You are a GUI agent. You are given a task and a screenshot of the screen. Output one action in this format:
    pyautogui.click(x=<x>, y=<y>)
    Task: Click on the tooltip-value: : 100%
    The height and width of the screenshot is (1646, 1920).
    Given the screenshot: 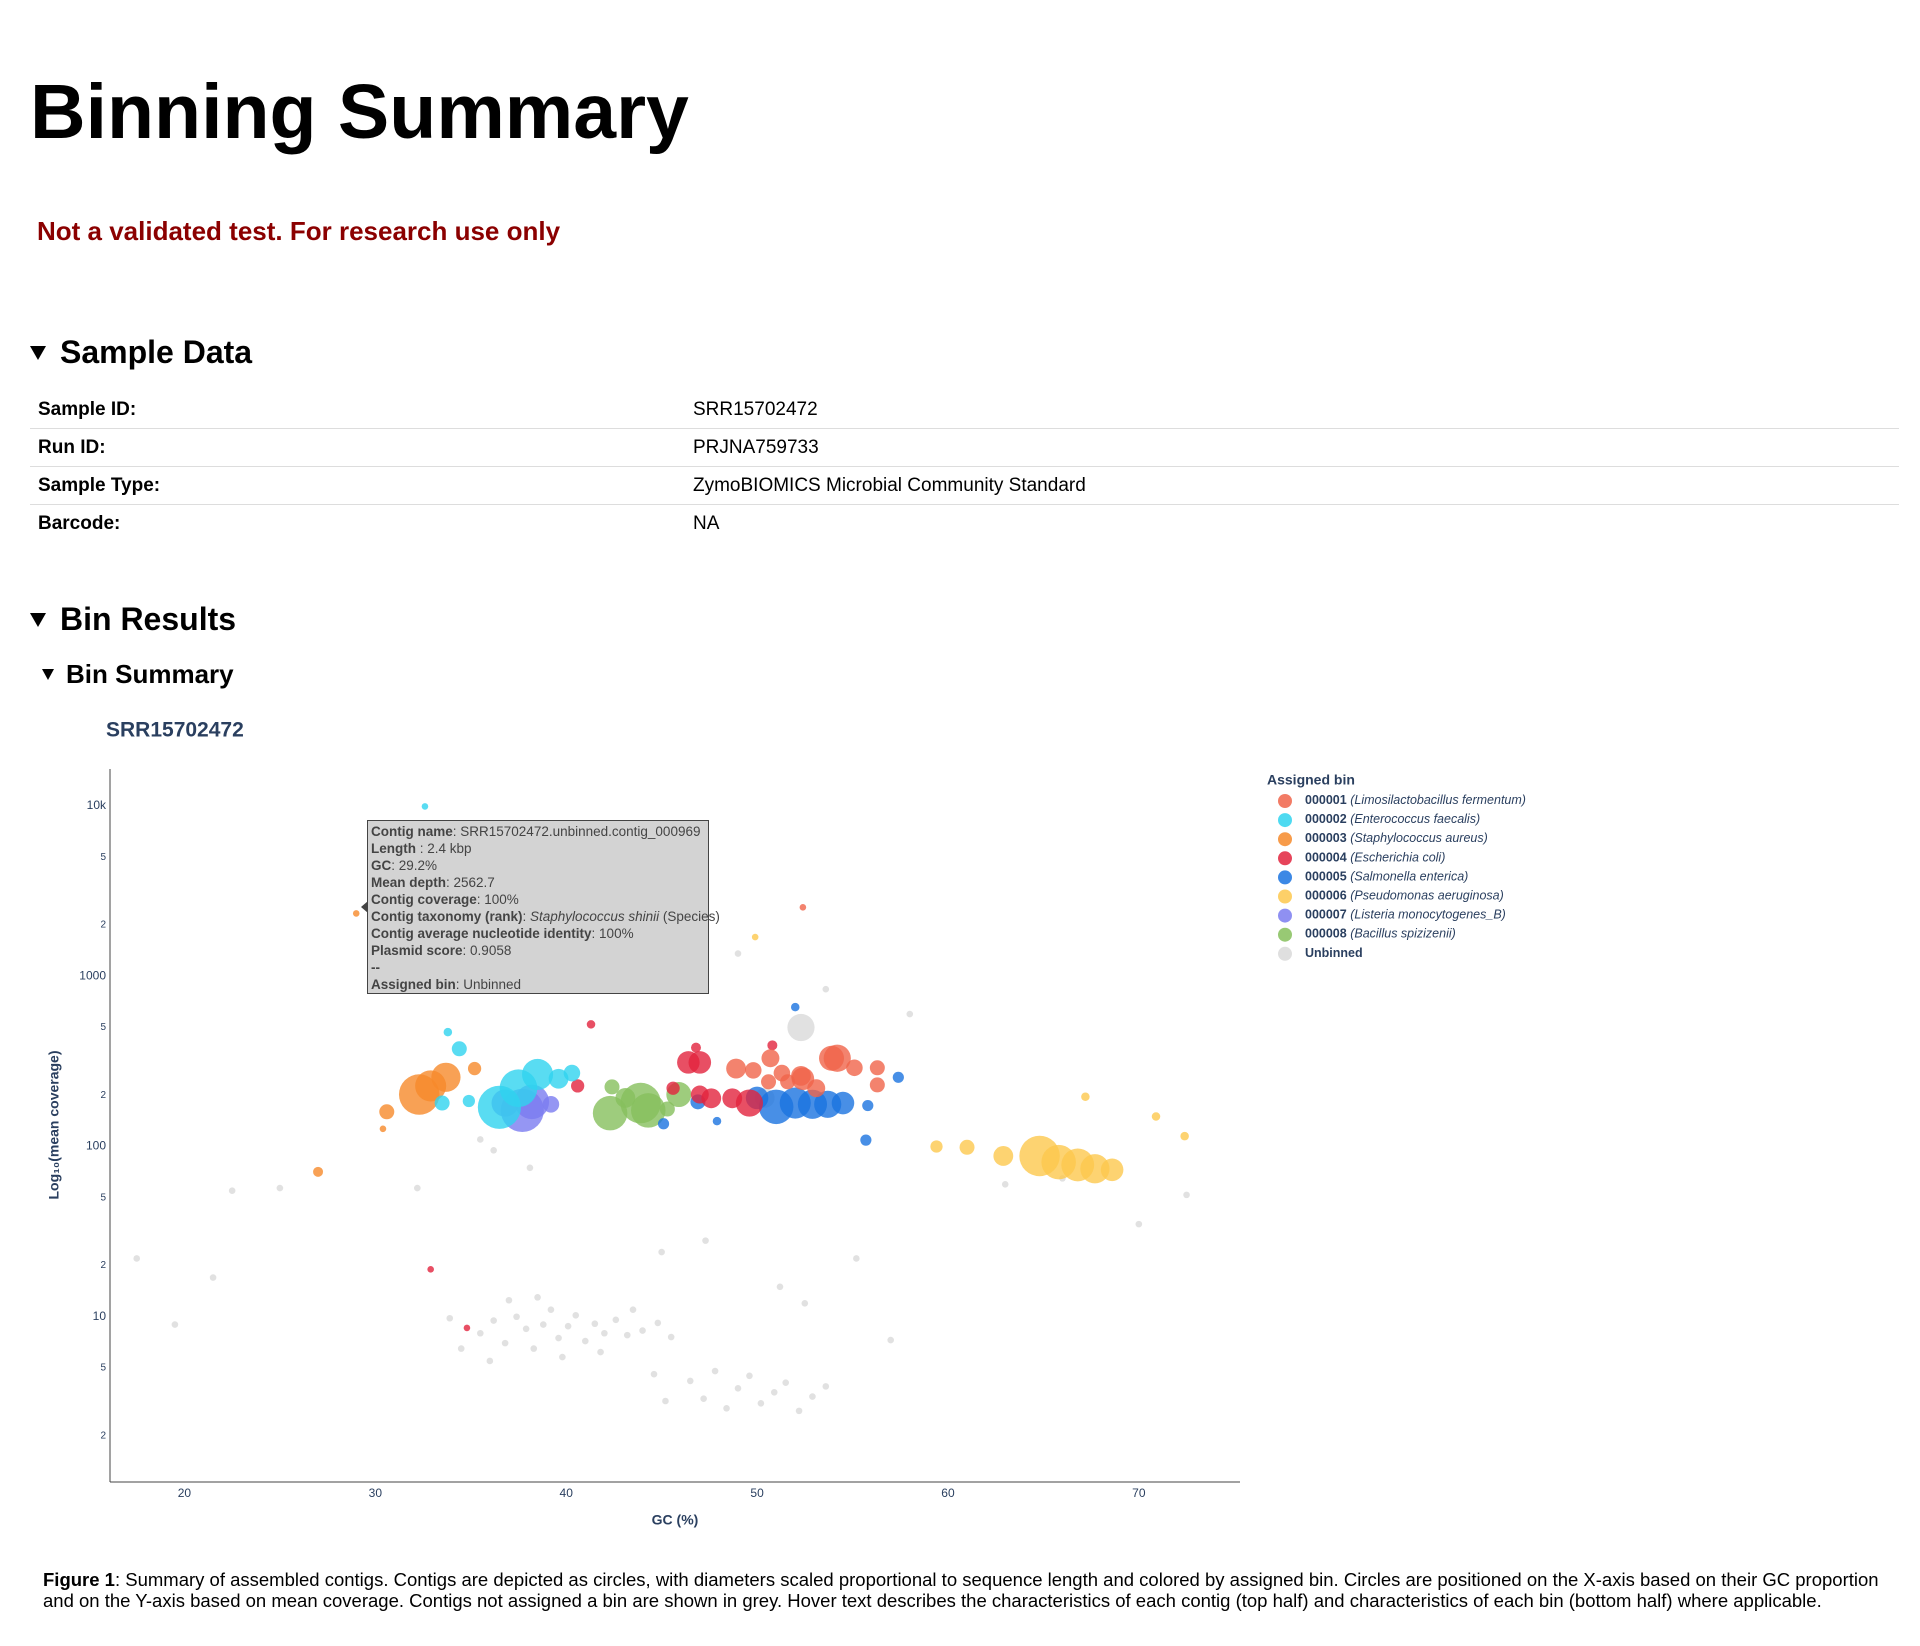 What is the action you would take?
    pyautogui.click(x=497, y=899)
    